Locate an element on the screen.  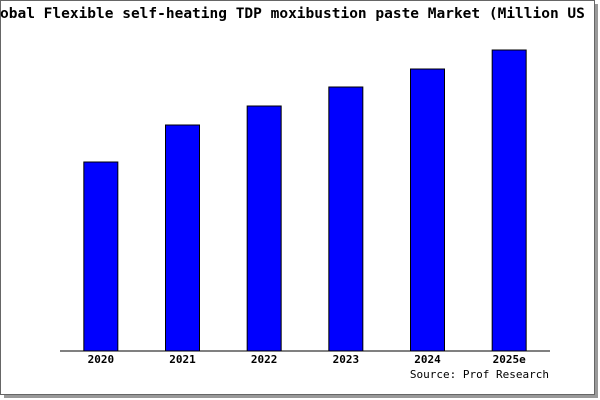
x-tick-label: 2025e is located at coordinates (509, 359).